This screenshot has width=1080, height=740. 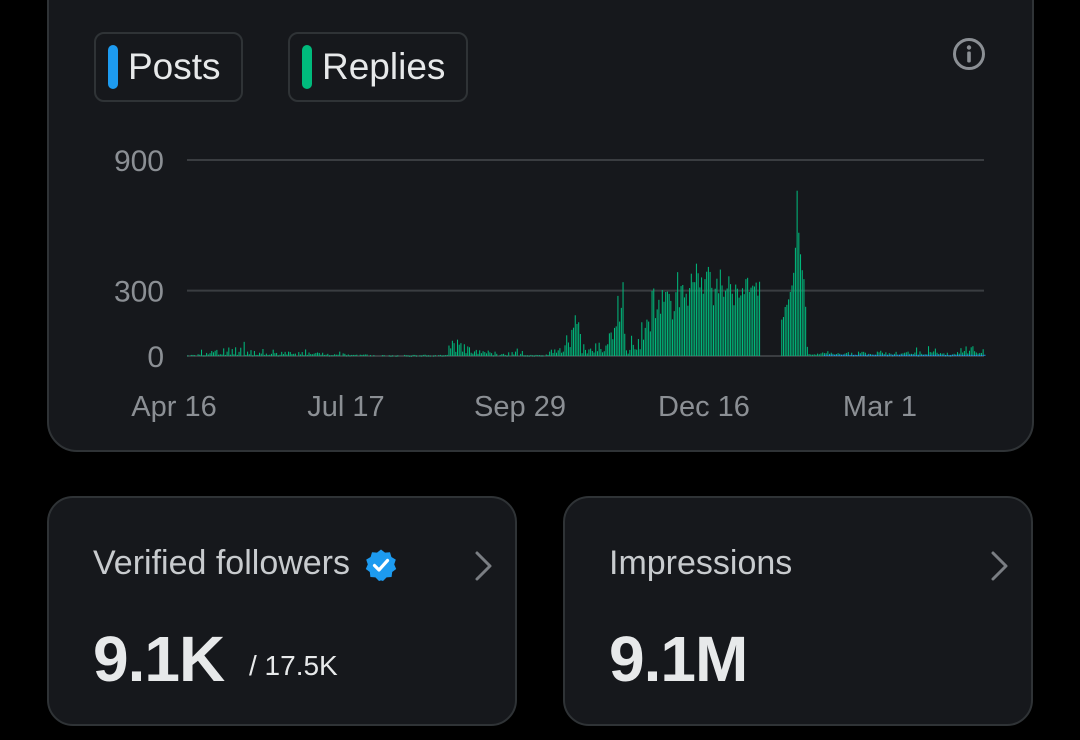 I want to click on info-icon, so click(x=969, y=54).